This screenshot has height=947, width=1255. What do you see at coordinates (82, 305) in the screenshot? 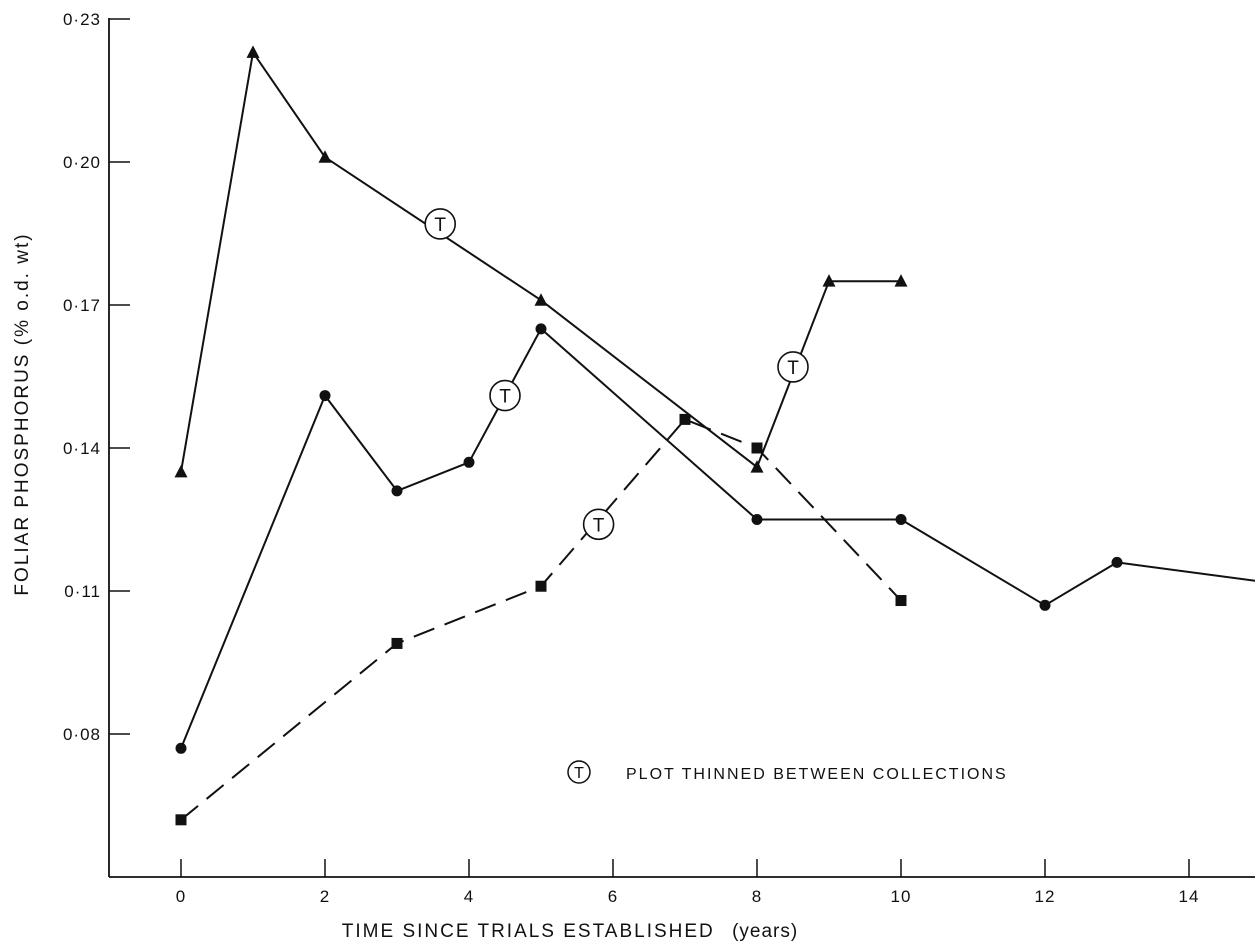
I see `y-tick-label: 0·17` at bounding box center [82, 305].